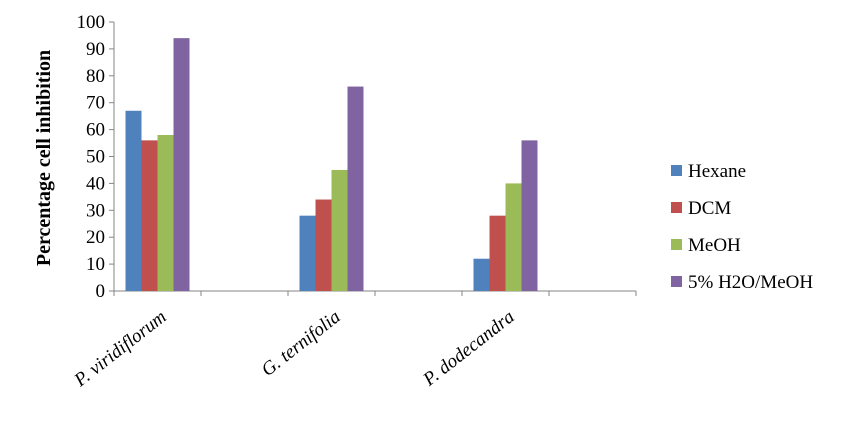 Image resolution: width=868 pixels, height=439 pixels. I want to click on y-tick-label: 80, so click(95, 76).